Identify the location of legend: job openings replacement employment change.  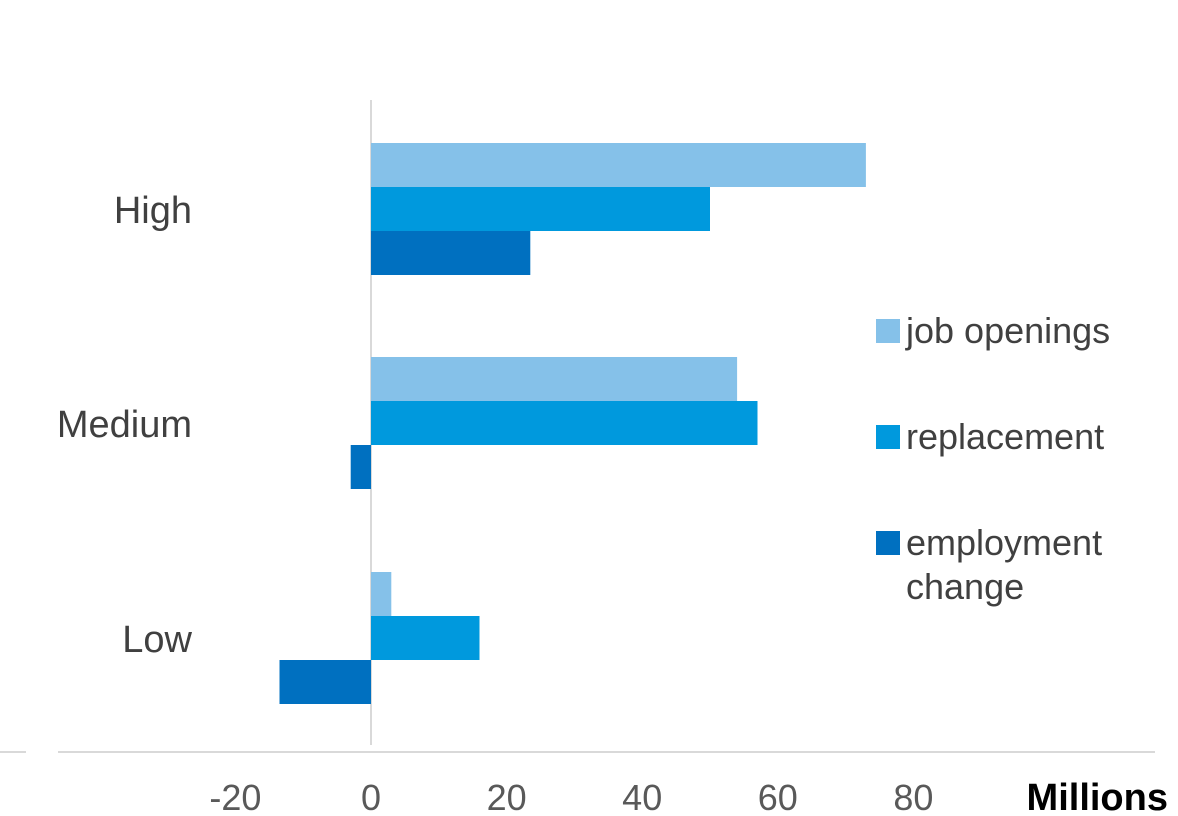
(993, 458).